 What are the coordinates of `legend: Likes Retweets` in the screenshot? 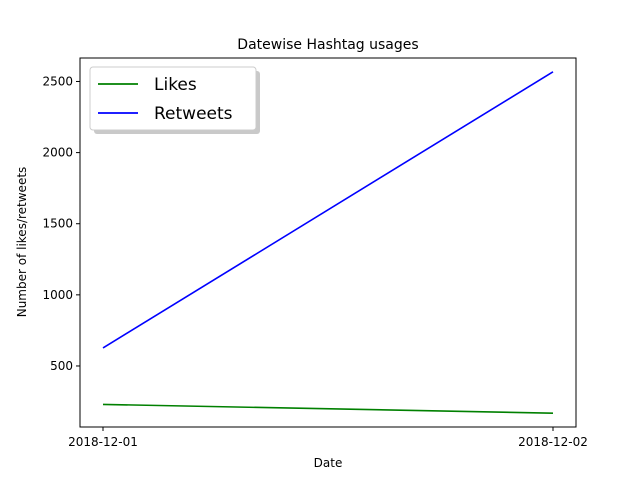 It's located at (174, 100).